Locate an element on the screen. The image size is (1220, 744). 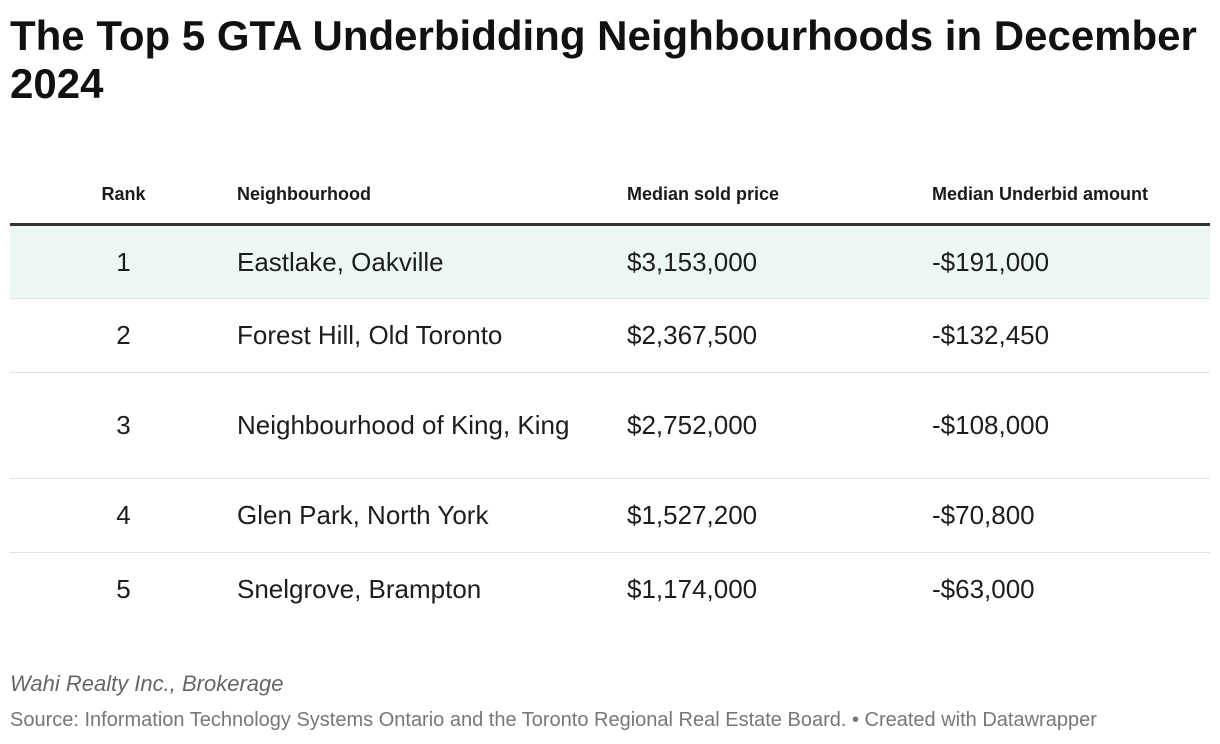
rank-cell: 4 is located at coordinates (123, 515).